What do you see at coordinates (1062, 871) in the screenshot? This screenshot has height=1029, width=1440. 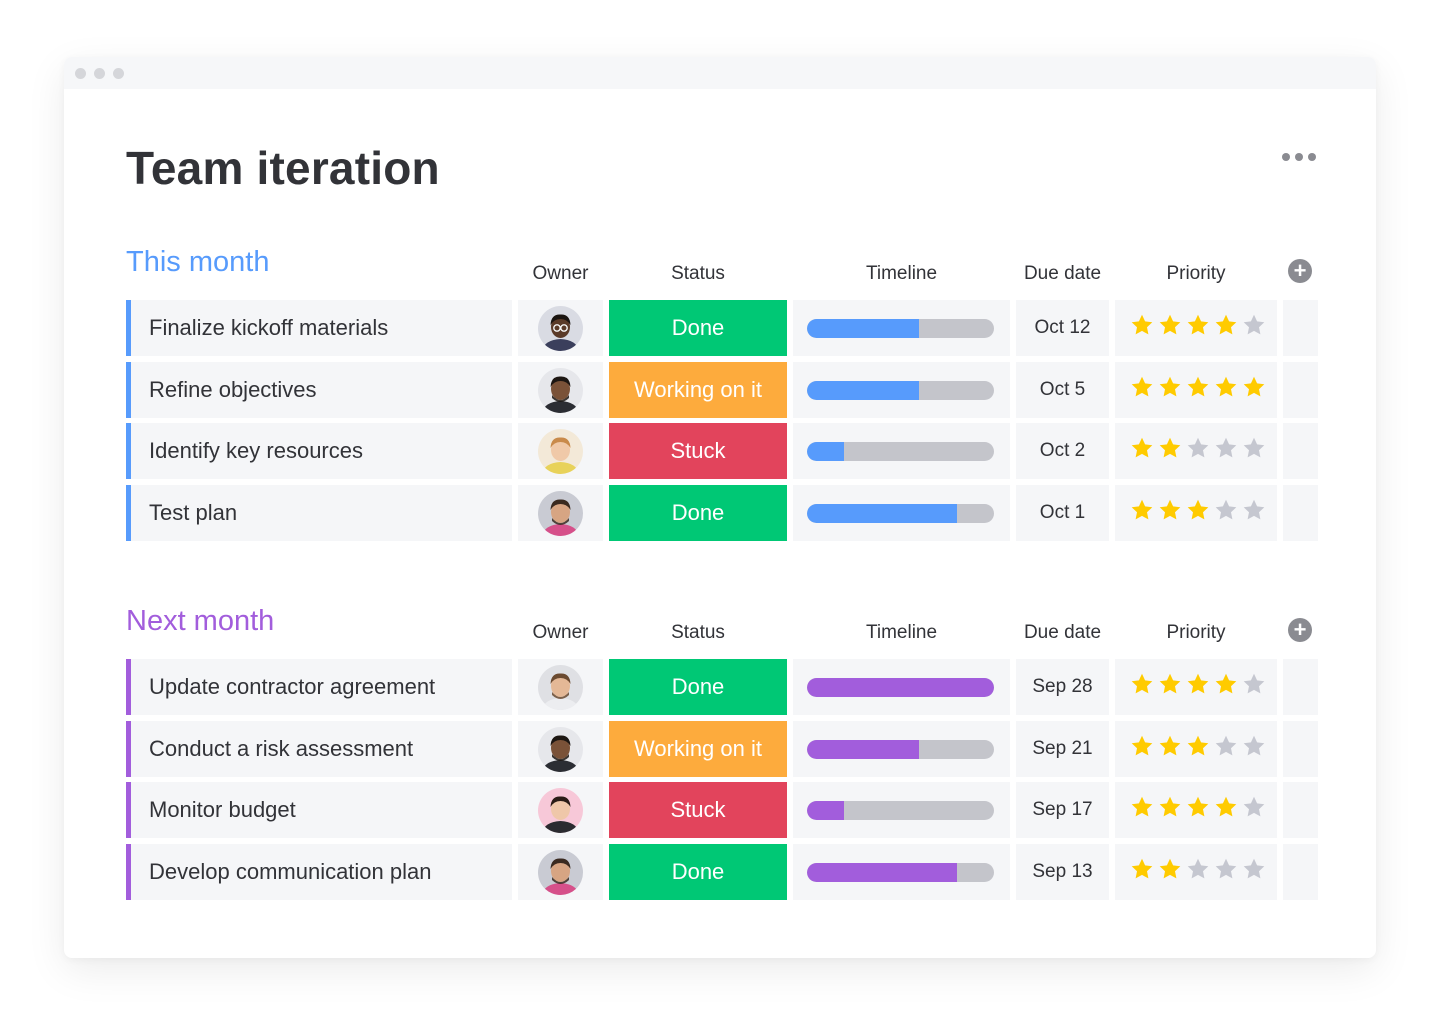 I see `due-date: Sep 13` at bounding box center [1062, 871].